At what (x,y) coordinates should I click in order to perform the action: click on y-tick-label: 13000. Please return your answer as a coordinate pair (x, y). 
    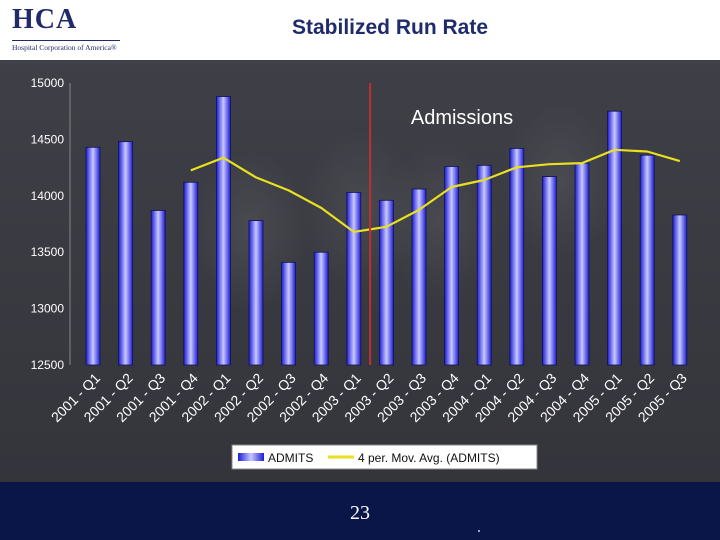
    Looking at the image, I should click on (48, 309).